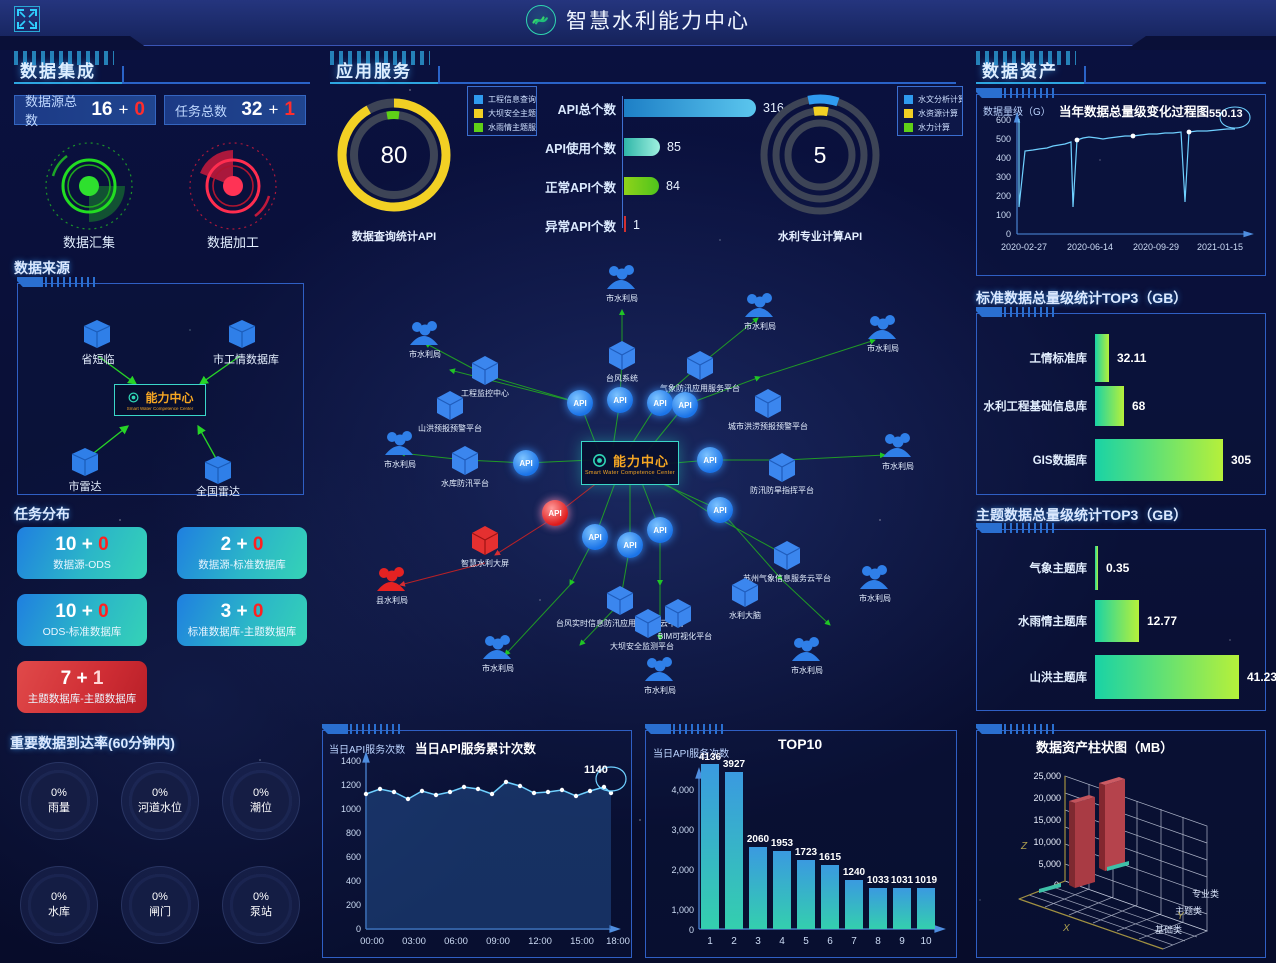 The image size is (1276, 963). Describe the element at coordinates (42, 514) in the screenshot. I see `subsection-task-distribution: 任务分布` at that location.